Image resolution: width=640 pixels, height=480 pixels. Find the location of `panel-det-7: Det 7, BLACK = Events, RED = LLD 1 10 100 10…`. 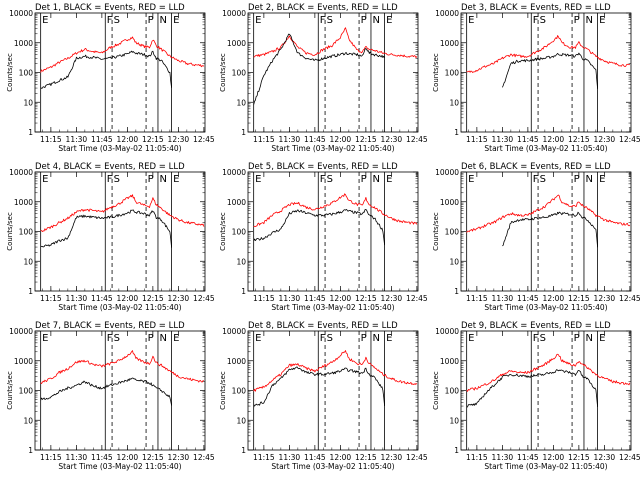

panel-det-7: Det 7, BLACK = Events, RED = LLD 1 10 100 10… is located at coordinates (110, 396).